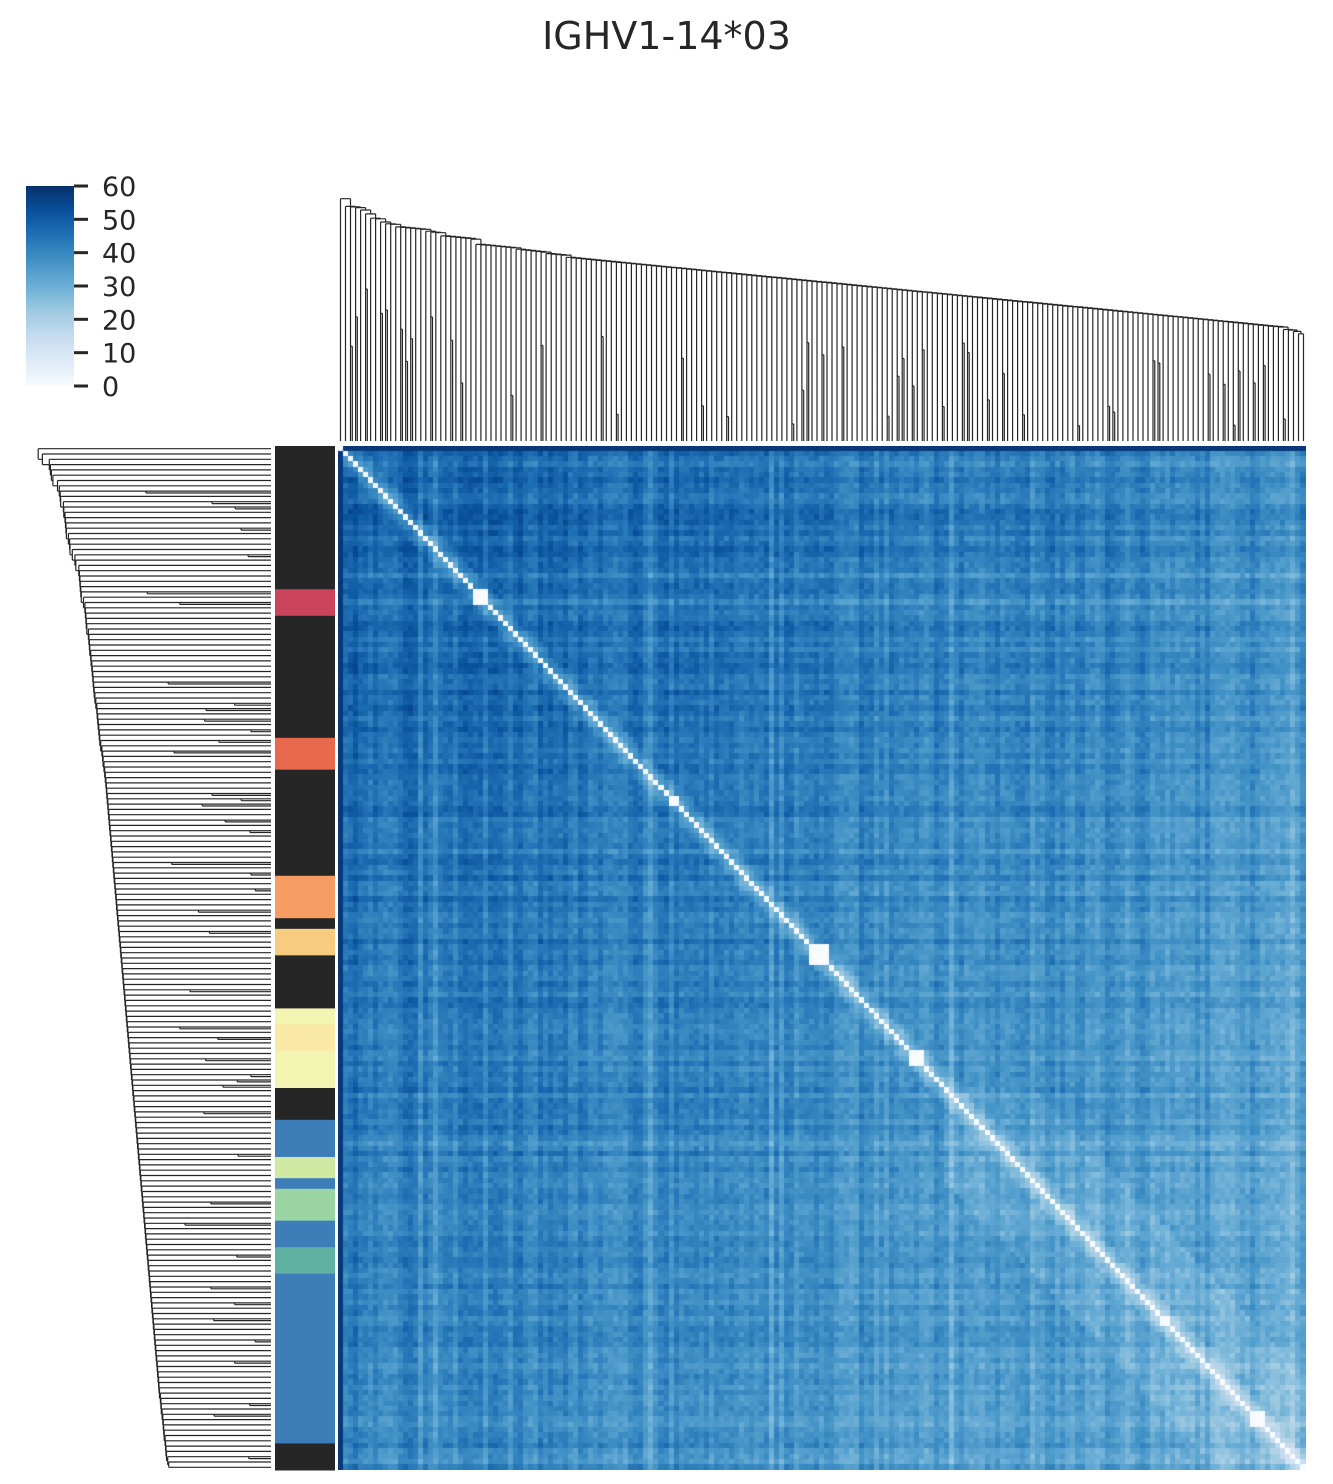 The height and width of the screenshot is (1484, 1333). I want to click on column-dendrogram-lines, so click(822, 319).